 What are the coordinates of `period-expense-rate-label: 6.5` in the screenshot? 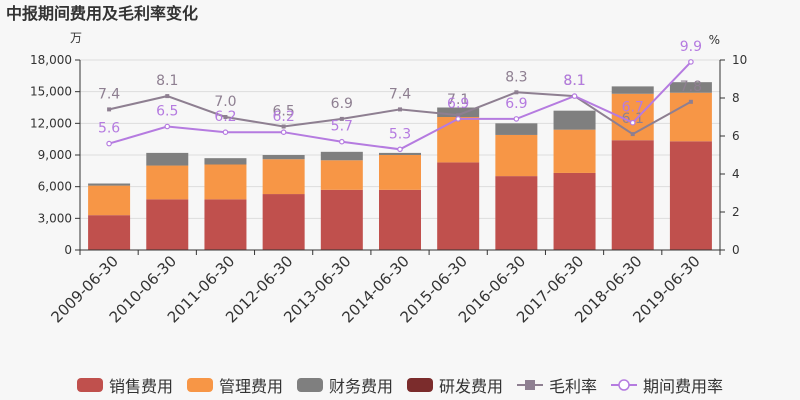 It's located at (167, 112).